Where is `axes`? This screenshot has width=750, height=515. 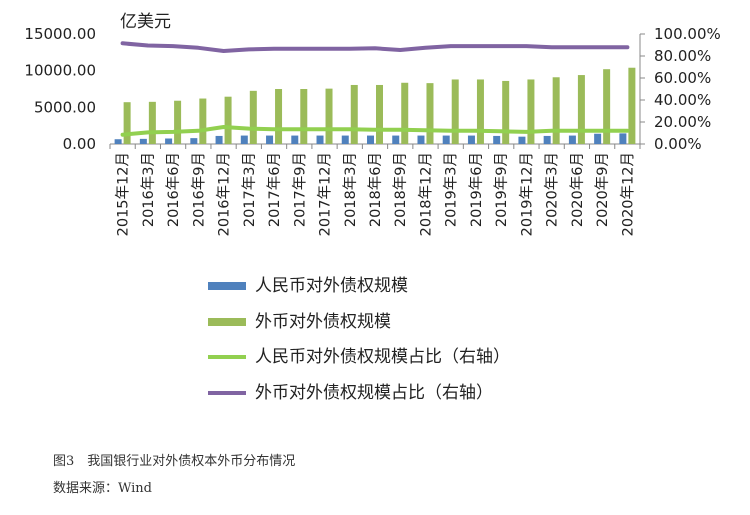
axes is located at coordinates (375, 146).